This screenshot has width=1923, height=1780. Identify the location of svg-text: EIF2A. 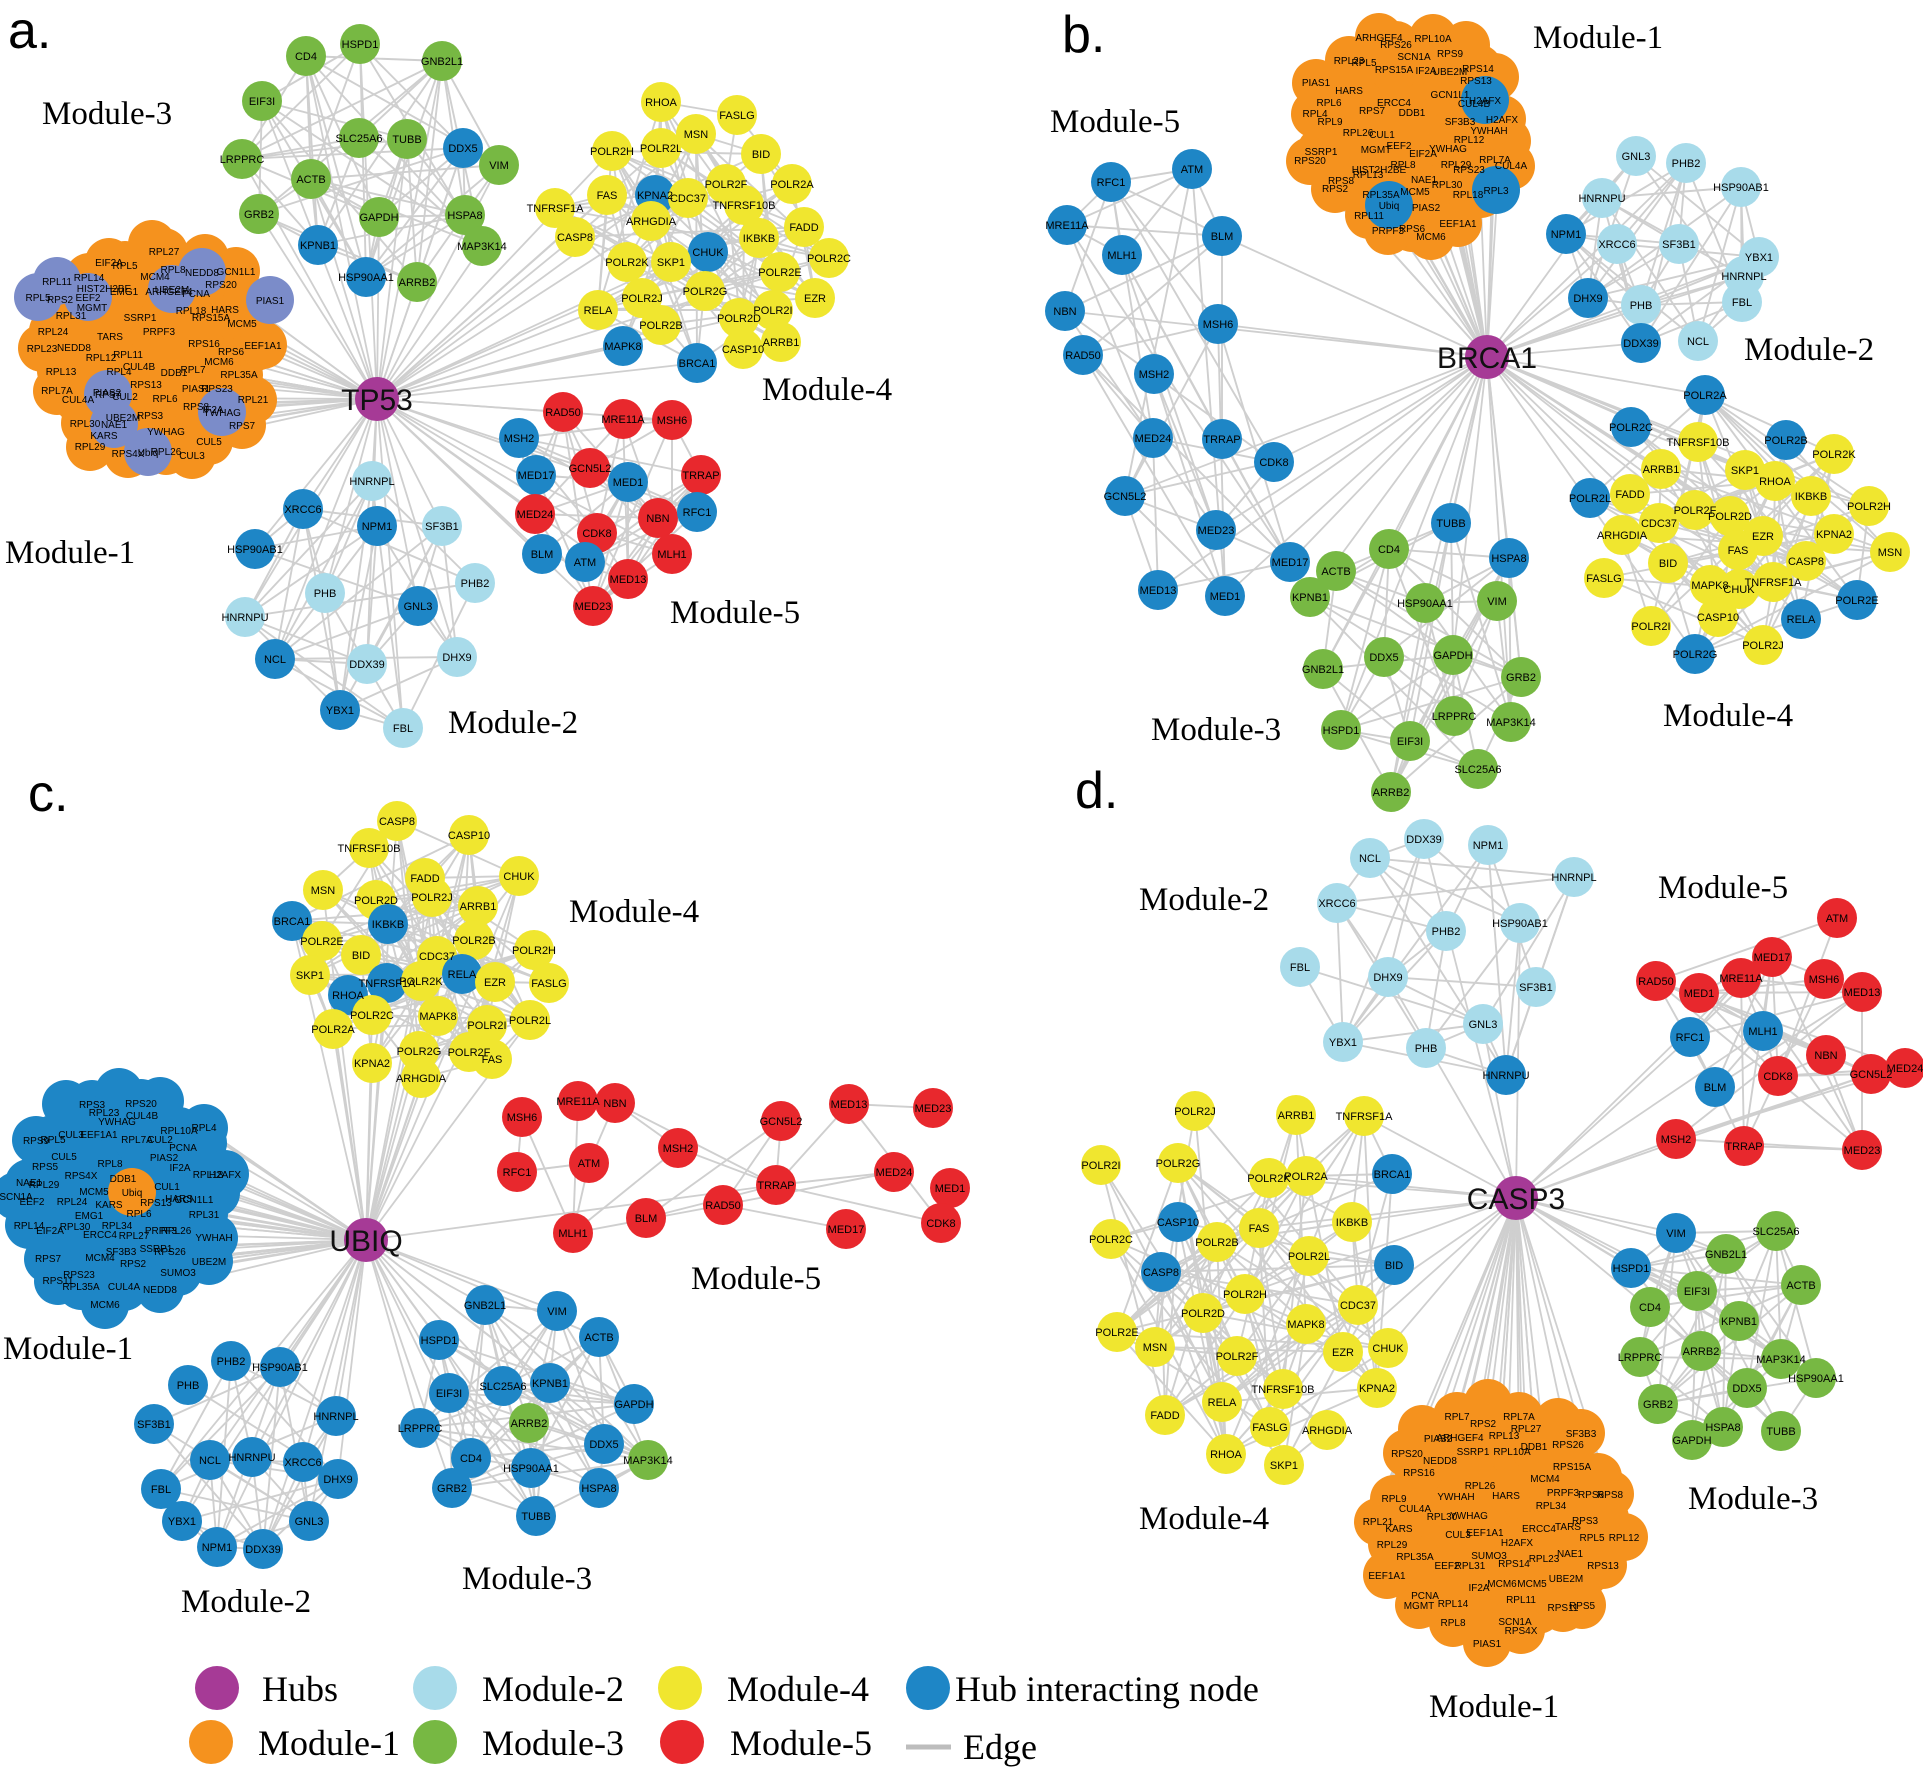
(50, 1231).